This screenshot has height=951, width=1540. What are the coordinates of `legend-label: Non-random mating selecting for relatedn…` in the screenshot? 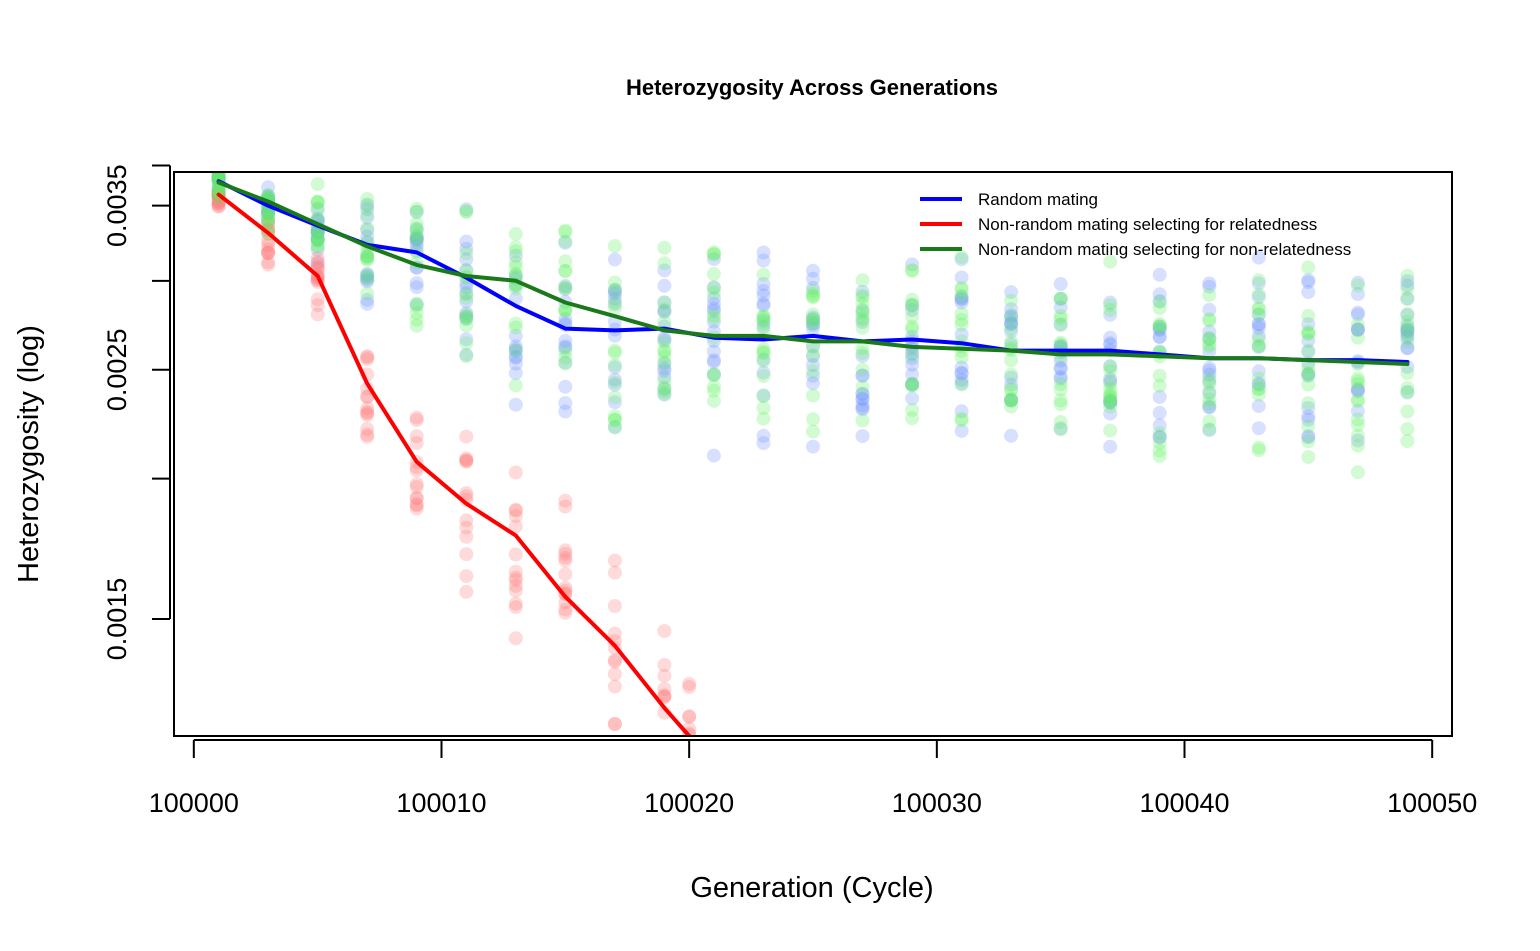 It's located at (1147, 224).